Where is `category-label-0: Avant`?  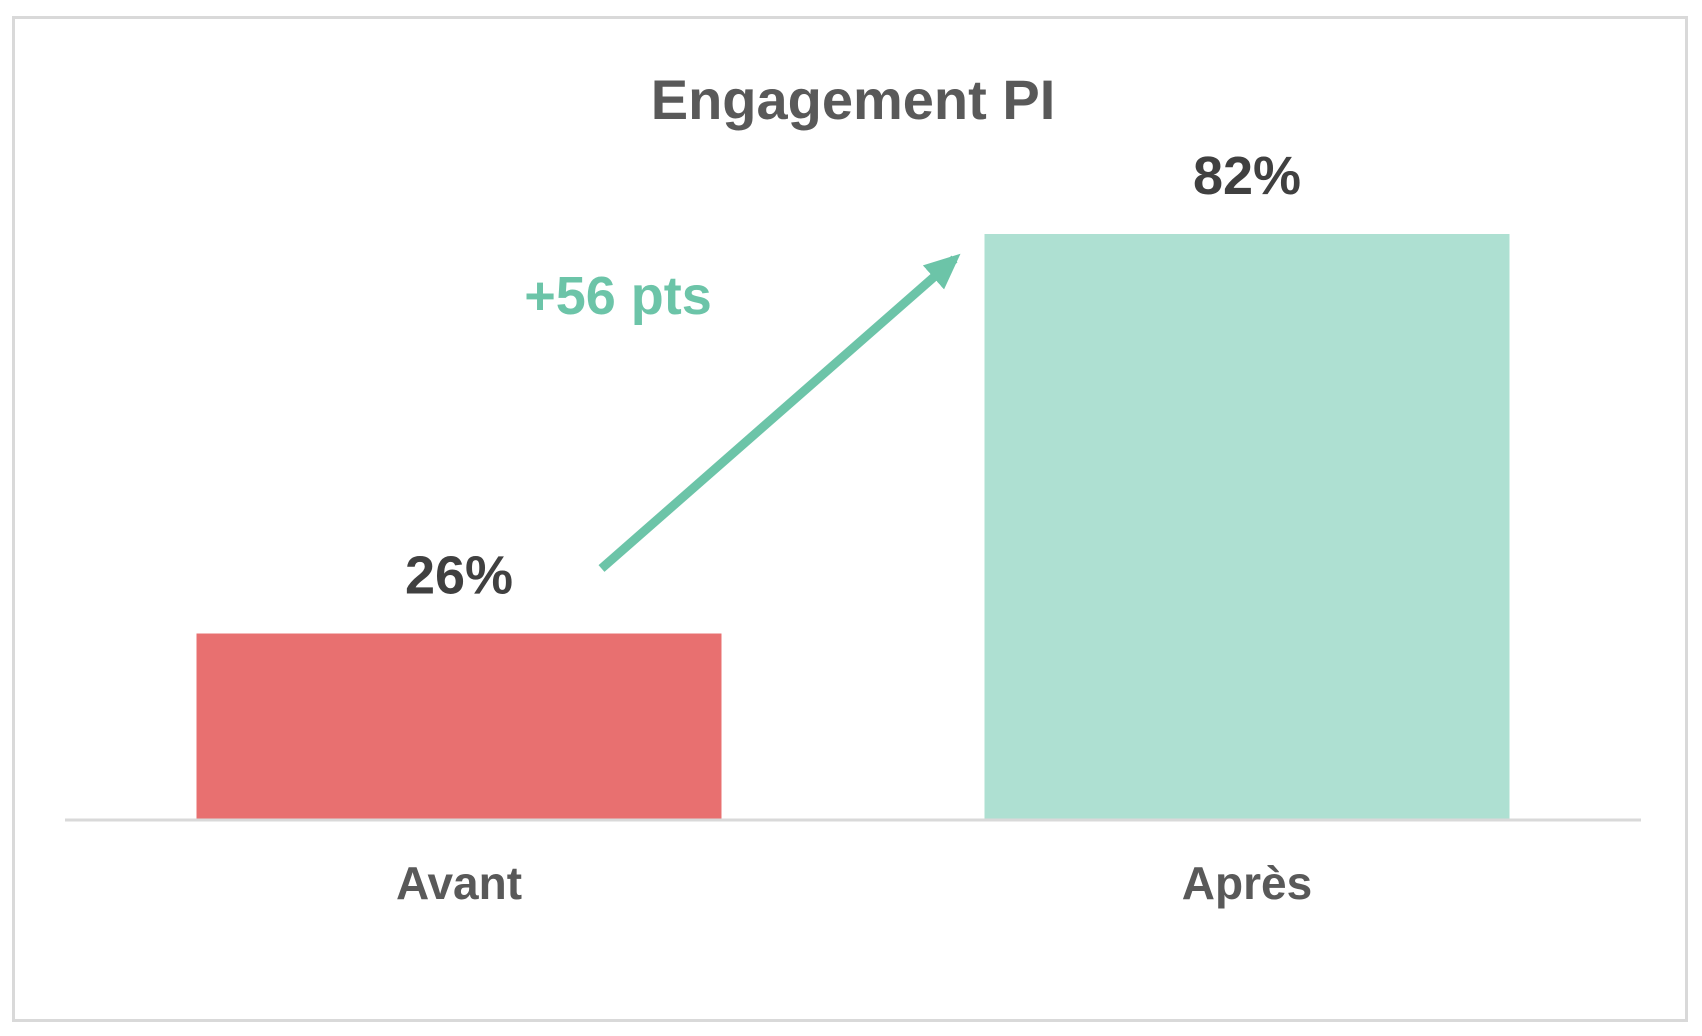 category-label-0: Avant is located at coordinates (459, 883).